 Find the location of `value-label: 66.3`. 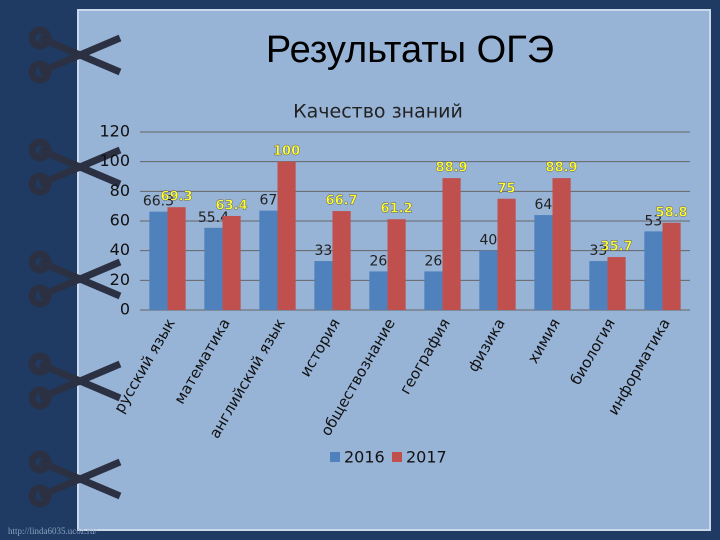

value-label: 66.3 is located at coordinates (158, 202).